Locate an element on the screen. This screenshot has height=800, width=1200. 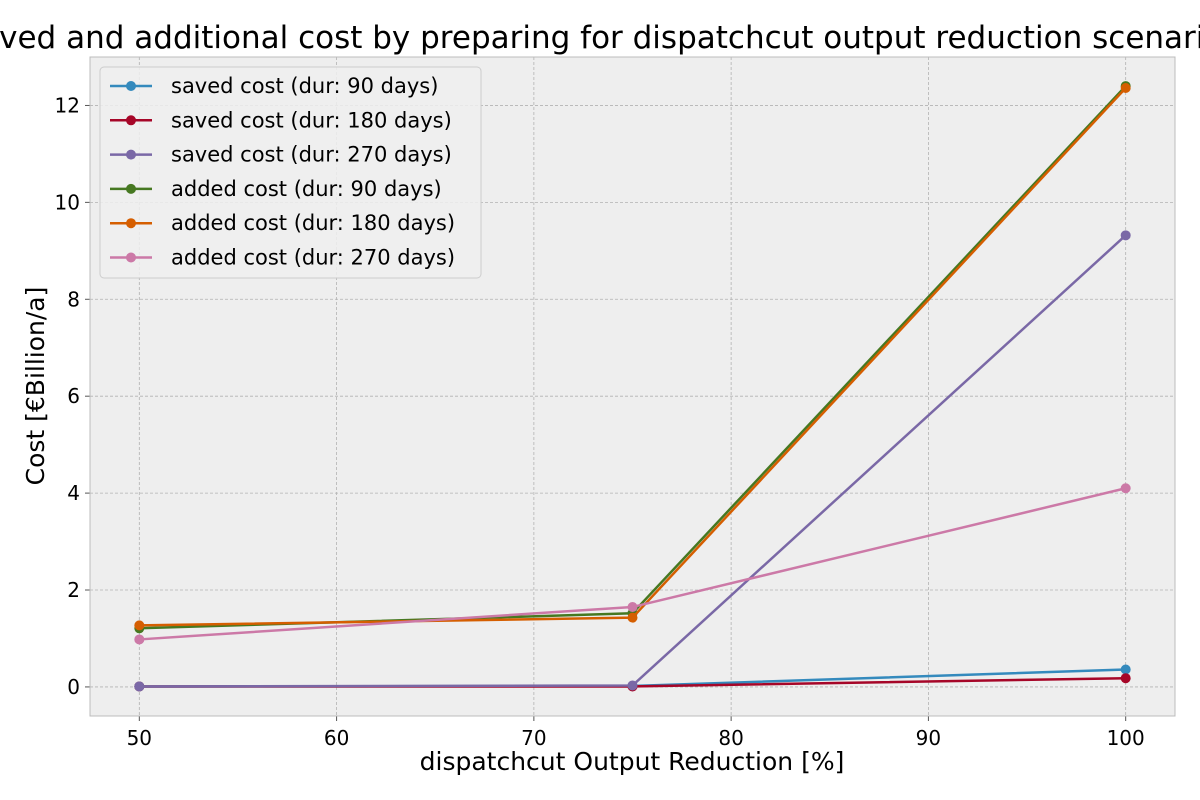
y-axis-label: Cost [€Billion/a] is located at coordinates (35, 386).